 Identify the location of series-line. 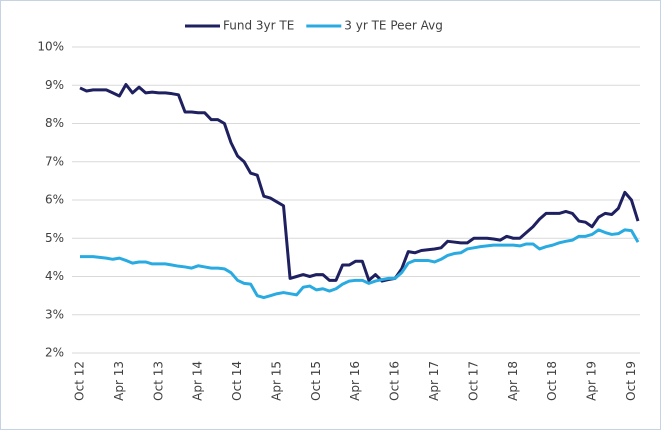
(360, 264).